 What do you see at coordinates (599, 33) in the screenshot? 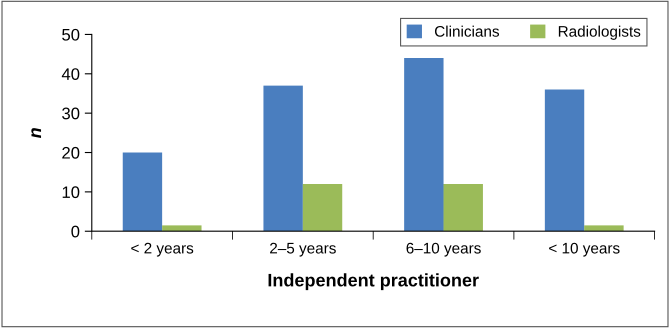
I see `legend-label: Radiologists` at bounding box center [599, 33].